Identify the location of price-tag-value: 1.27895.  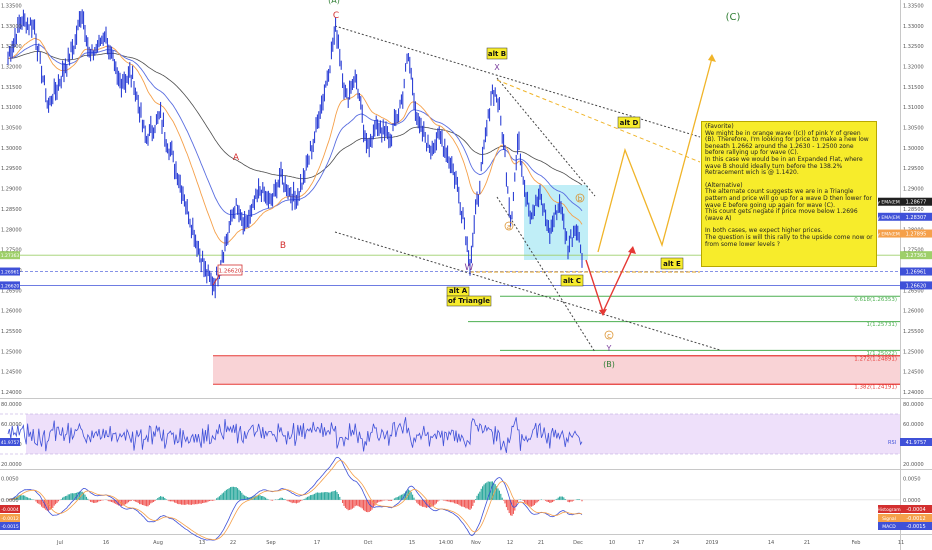
(916, 235).